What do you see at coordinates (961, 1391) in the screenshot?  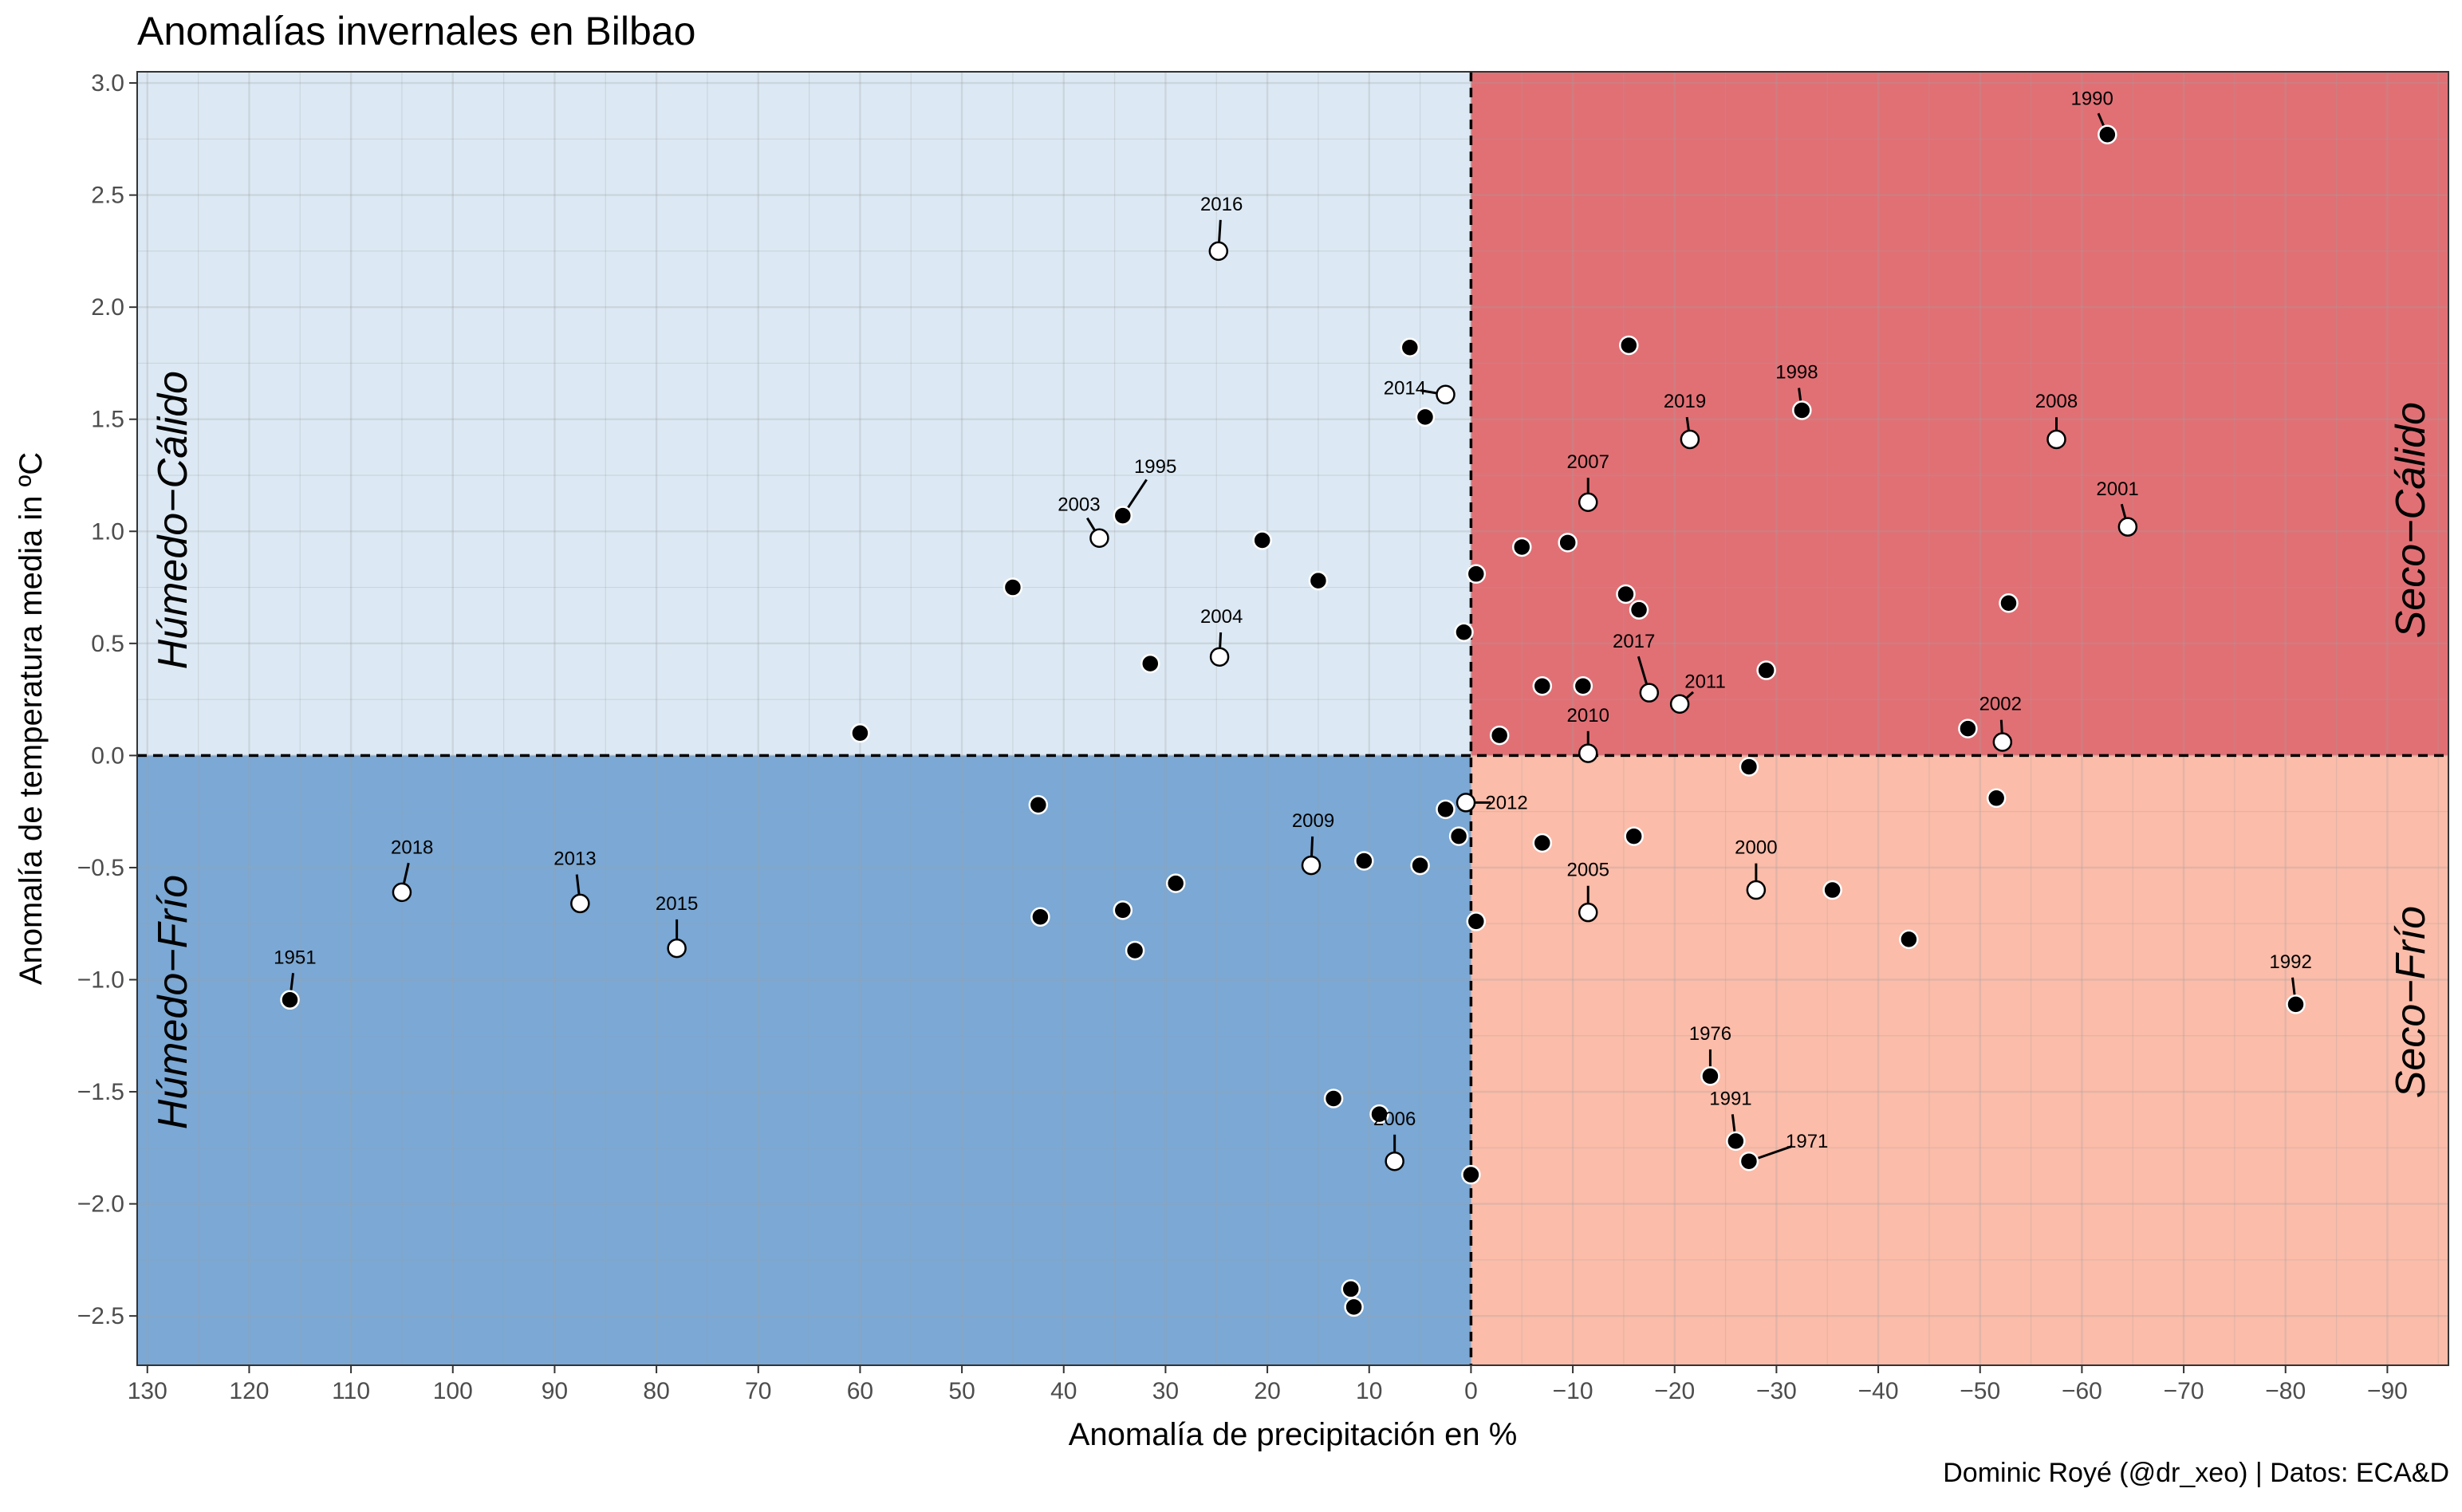 I see `x-tick-label: 50` at bounding box center [961, 1391].